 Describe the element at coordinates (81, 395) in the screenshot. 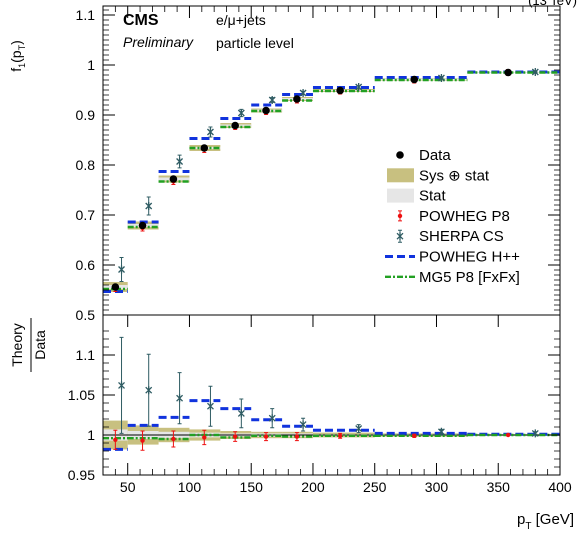

I see `ratio-ytick-label: 1.05` at that location.